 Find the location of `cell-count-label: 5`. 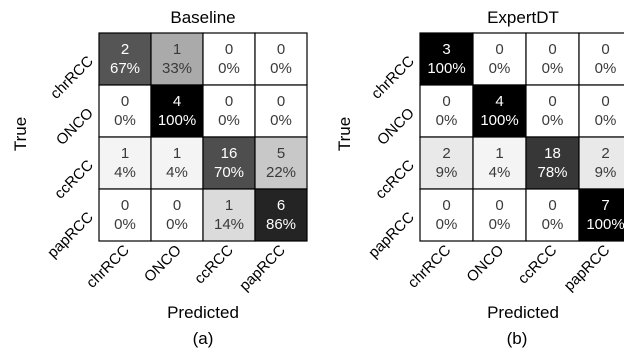

cell-count-label: 5 is located at coordinates (281, 153).